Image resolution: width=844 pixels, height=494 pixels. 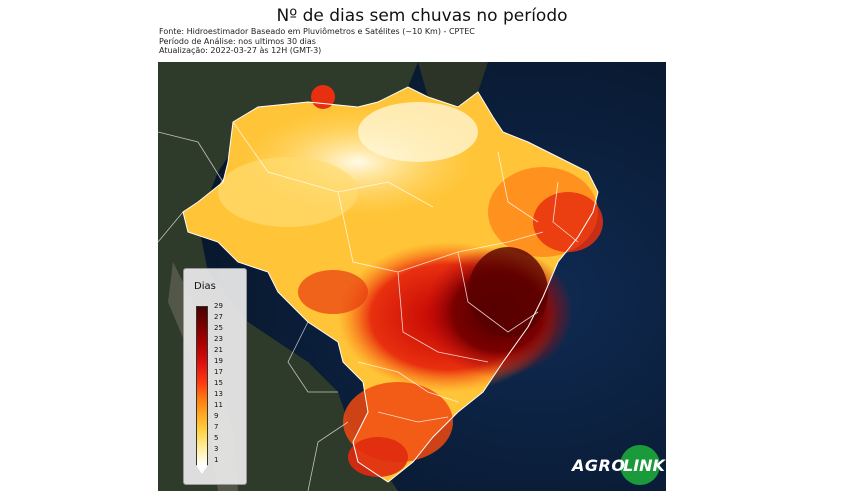 What do you see at coordinates (218, 317) in the screenshot?
I see `legend-tick: 27` at bounding box center [218, 317].